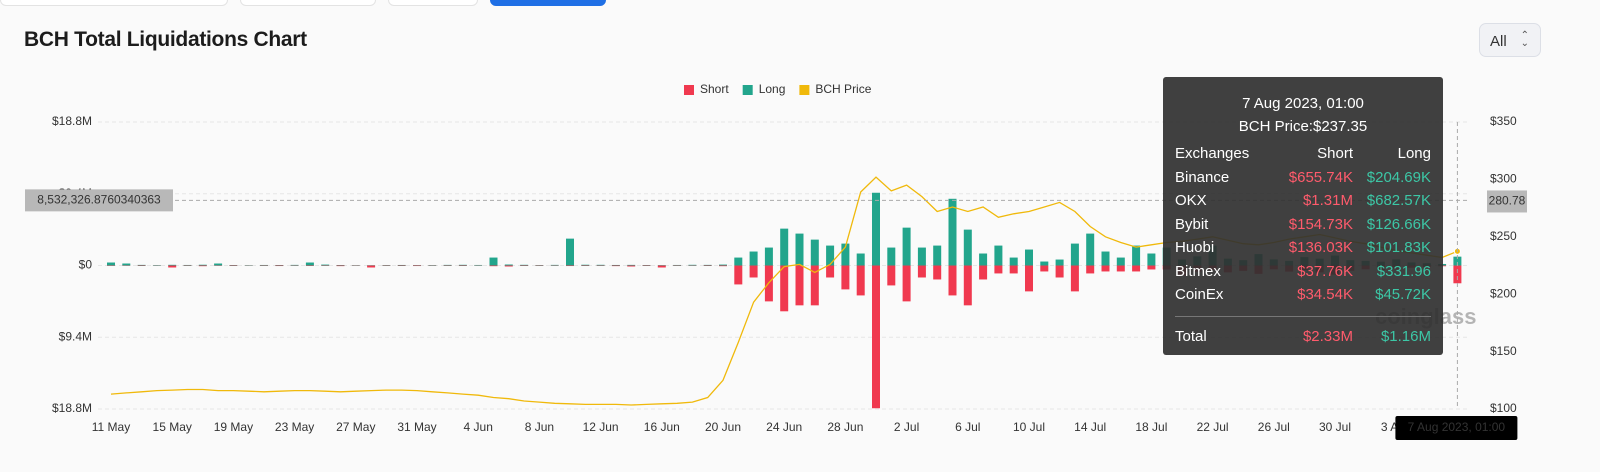 The image size is (1600, 472). Describe the element at coordinates (1303, 154) in the screenshot. I see `tooltip-header: Exchanges Short Long` at that location.